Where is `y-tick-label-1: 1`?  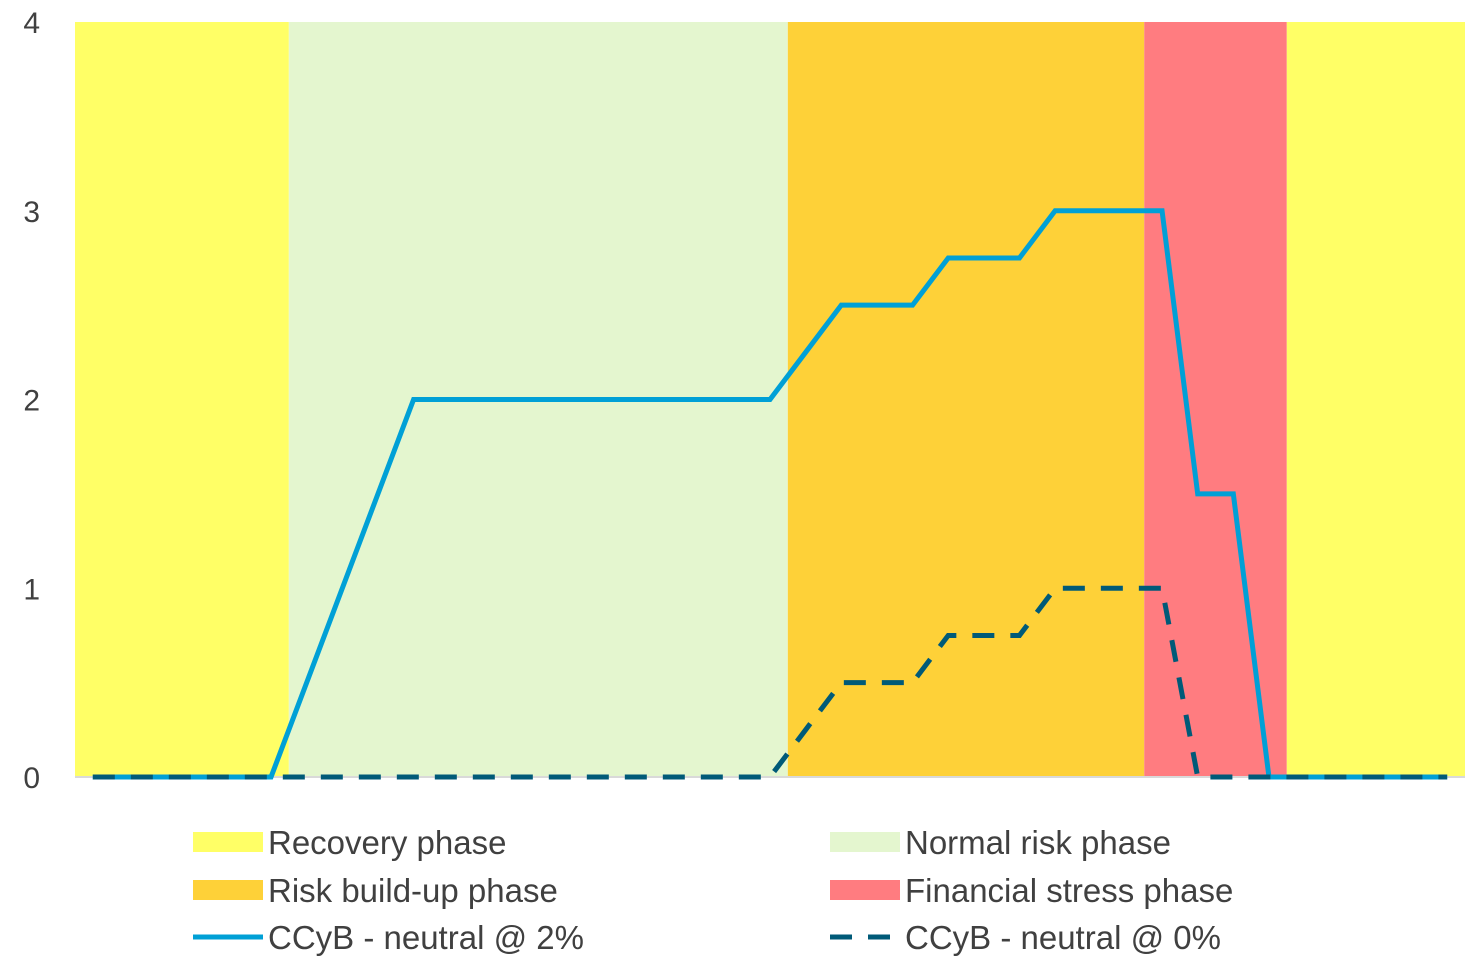 y-tick-label-1: 1 is located at coordinates (31, 589).